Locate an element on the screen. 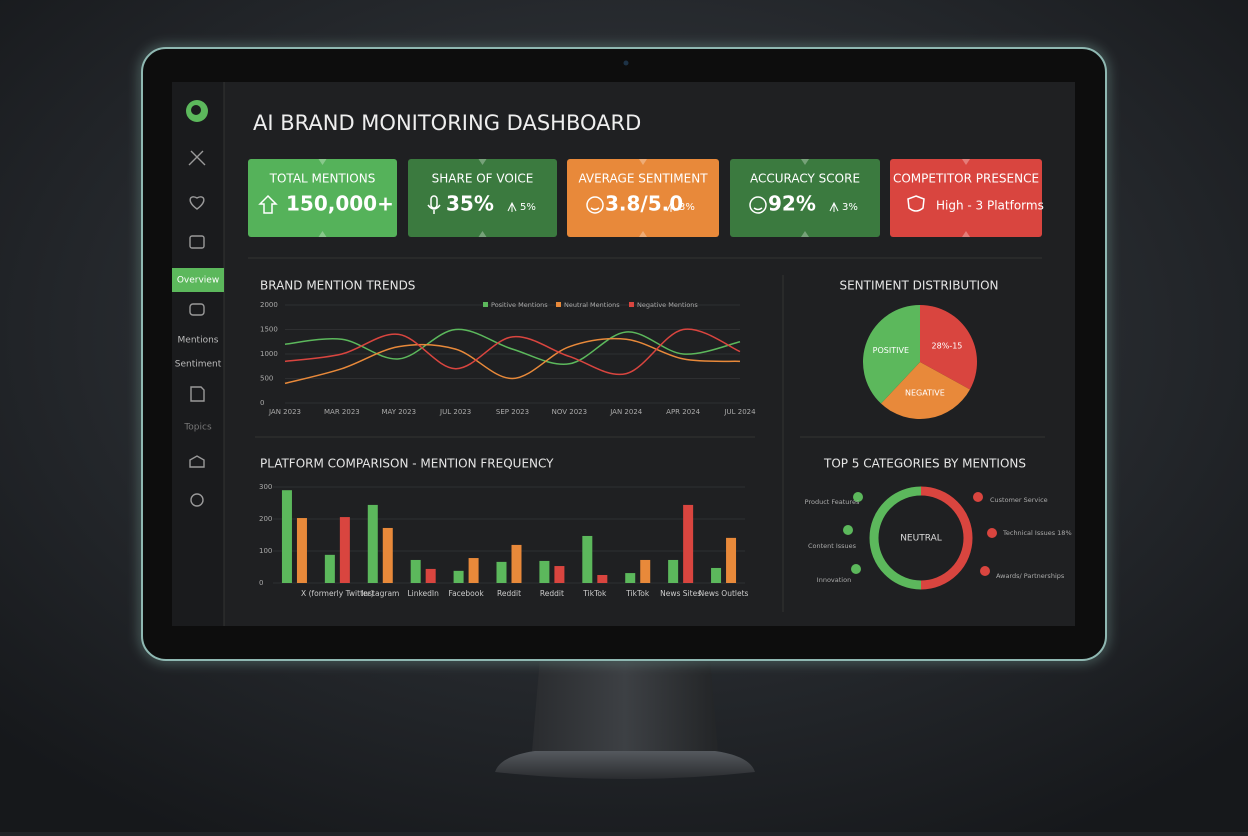 Image resolution: width=1248 pixels, height=836 pixels. y-tick-label: 1000 is located at coordinates (269, 354).